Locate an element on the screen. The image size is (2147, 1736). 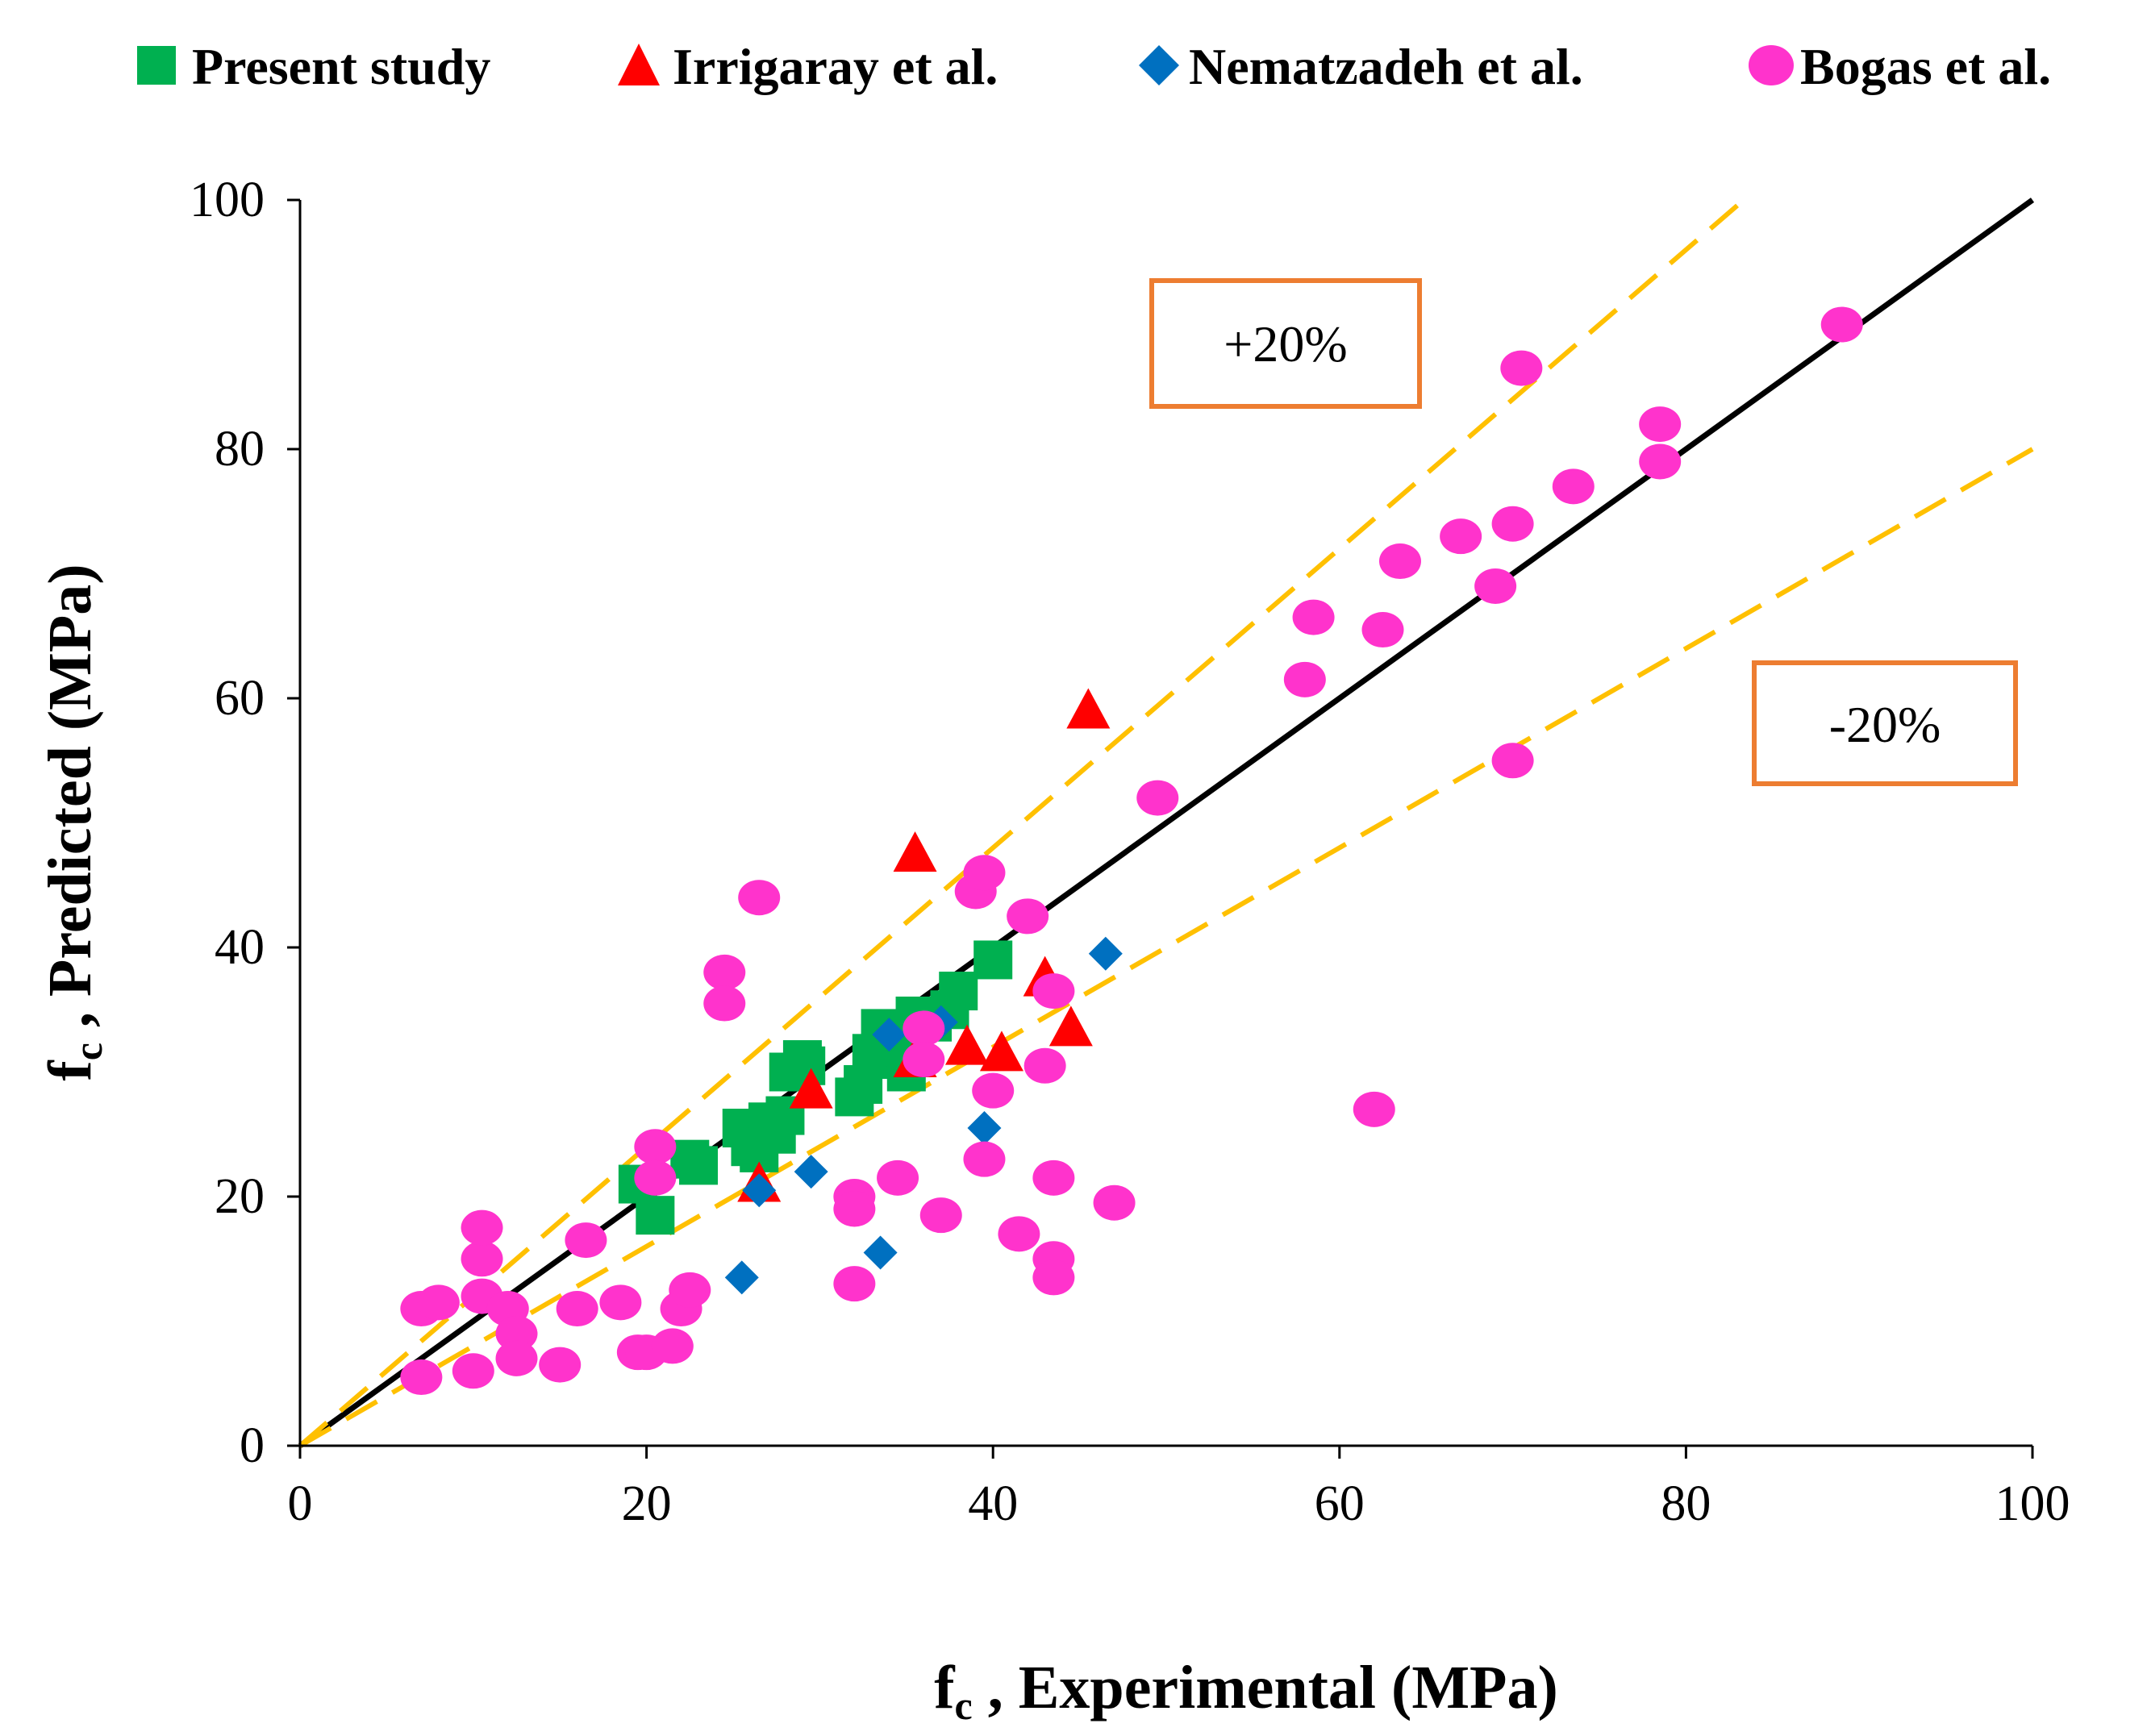
x-tick-label-40: 40 is located at coordinates (993, 1503).